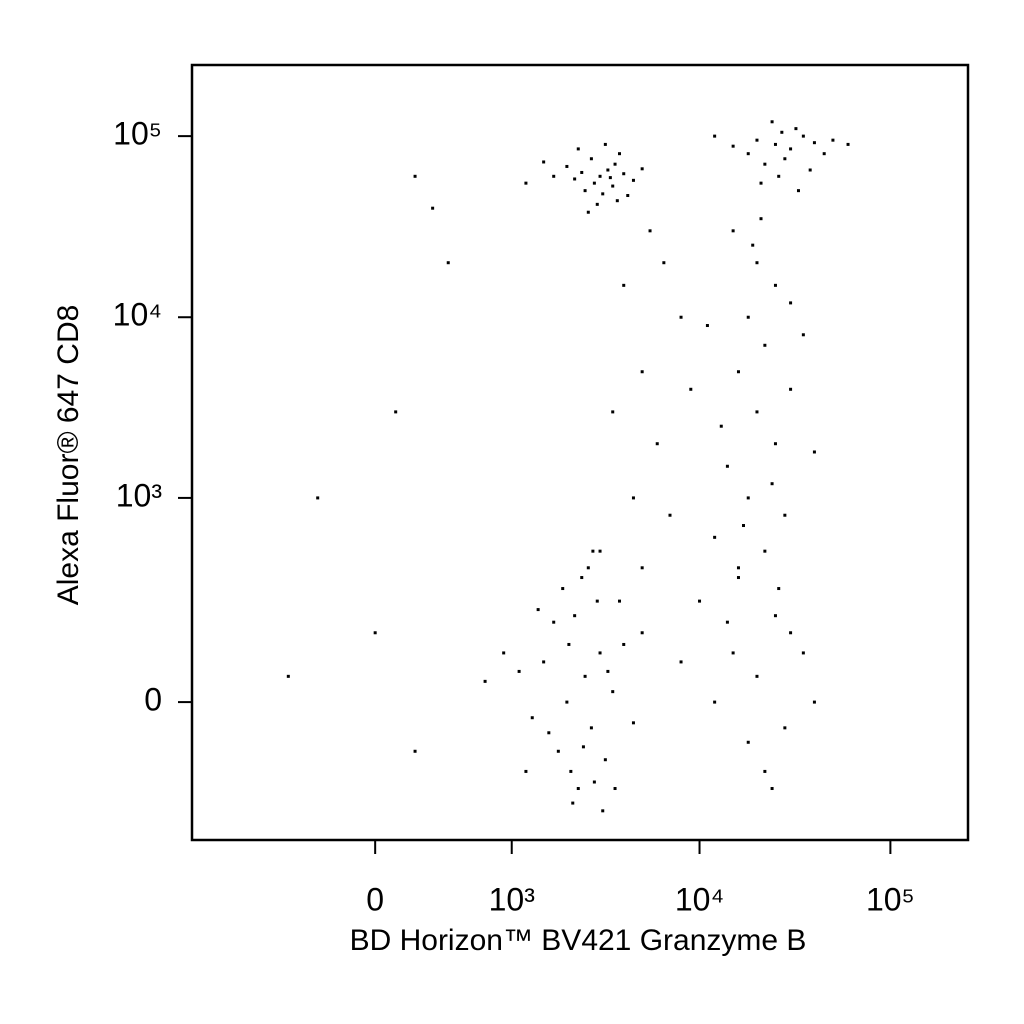 This screenshot has width=1024, height=1024. I want to click on y-tick-label: 10⁵, so click(137, 134).